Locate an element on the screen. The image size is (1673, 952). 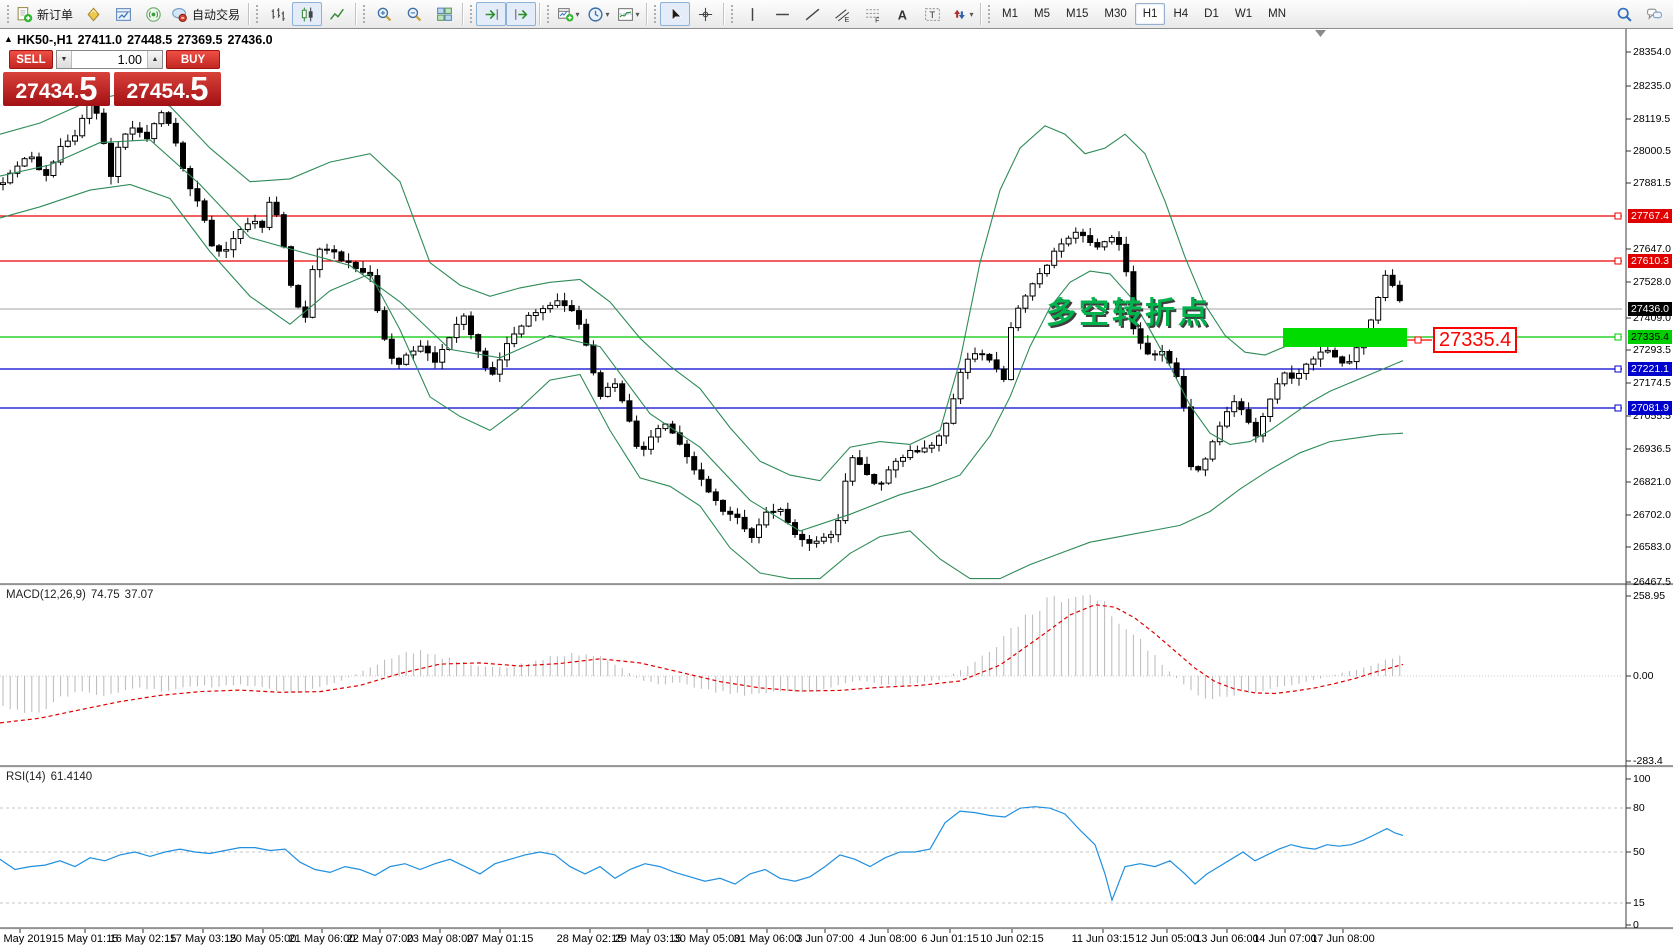
new-order-icon is located at coordinates (24, 14).